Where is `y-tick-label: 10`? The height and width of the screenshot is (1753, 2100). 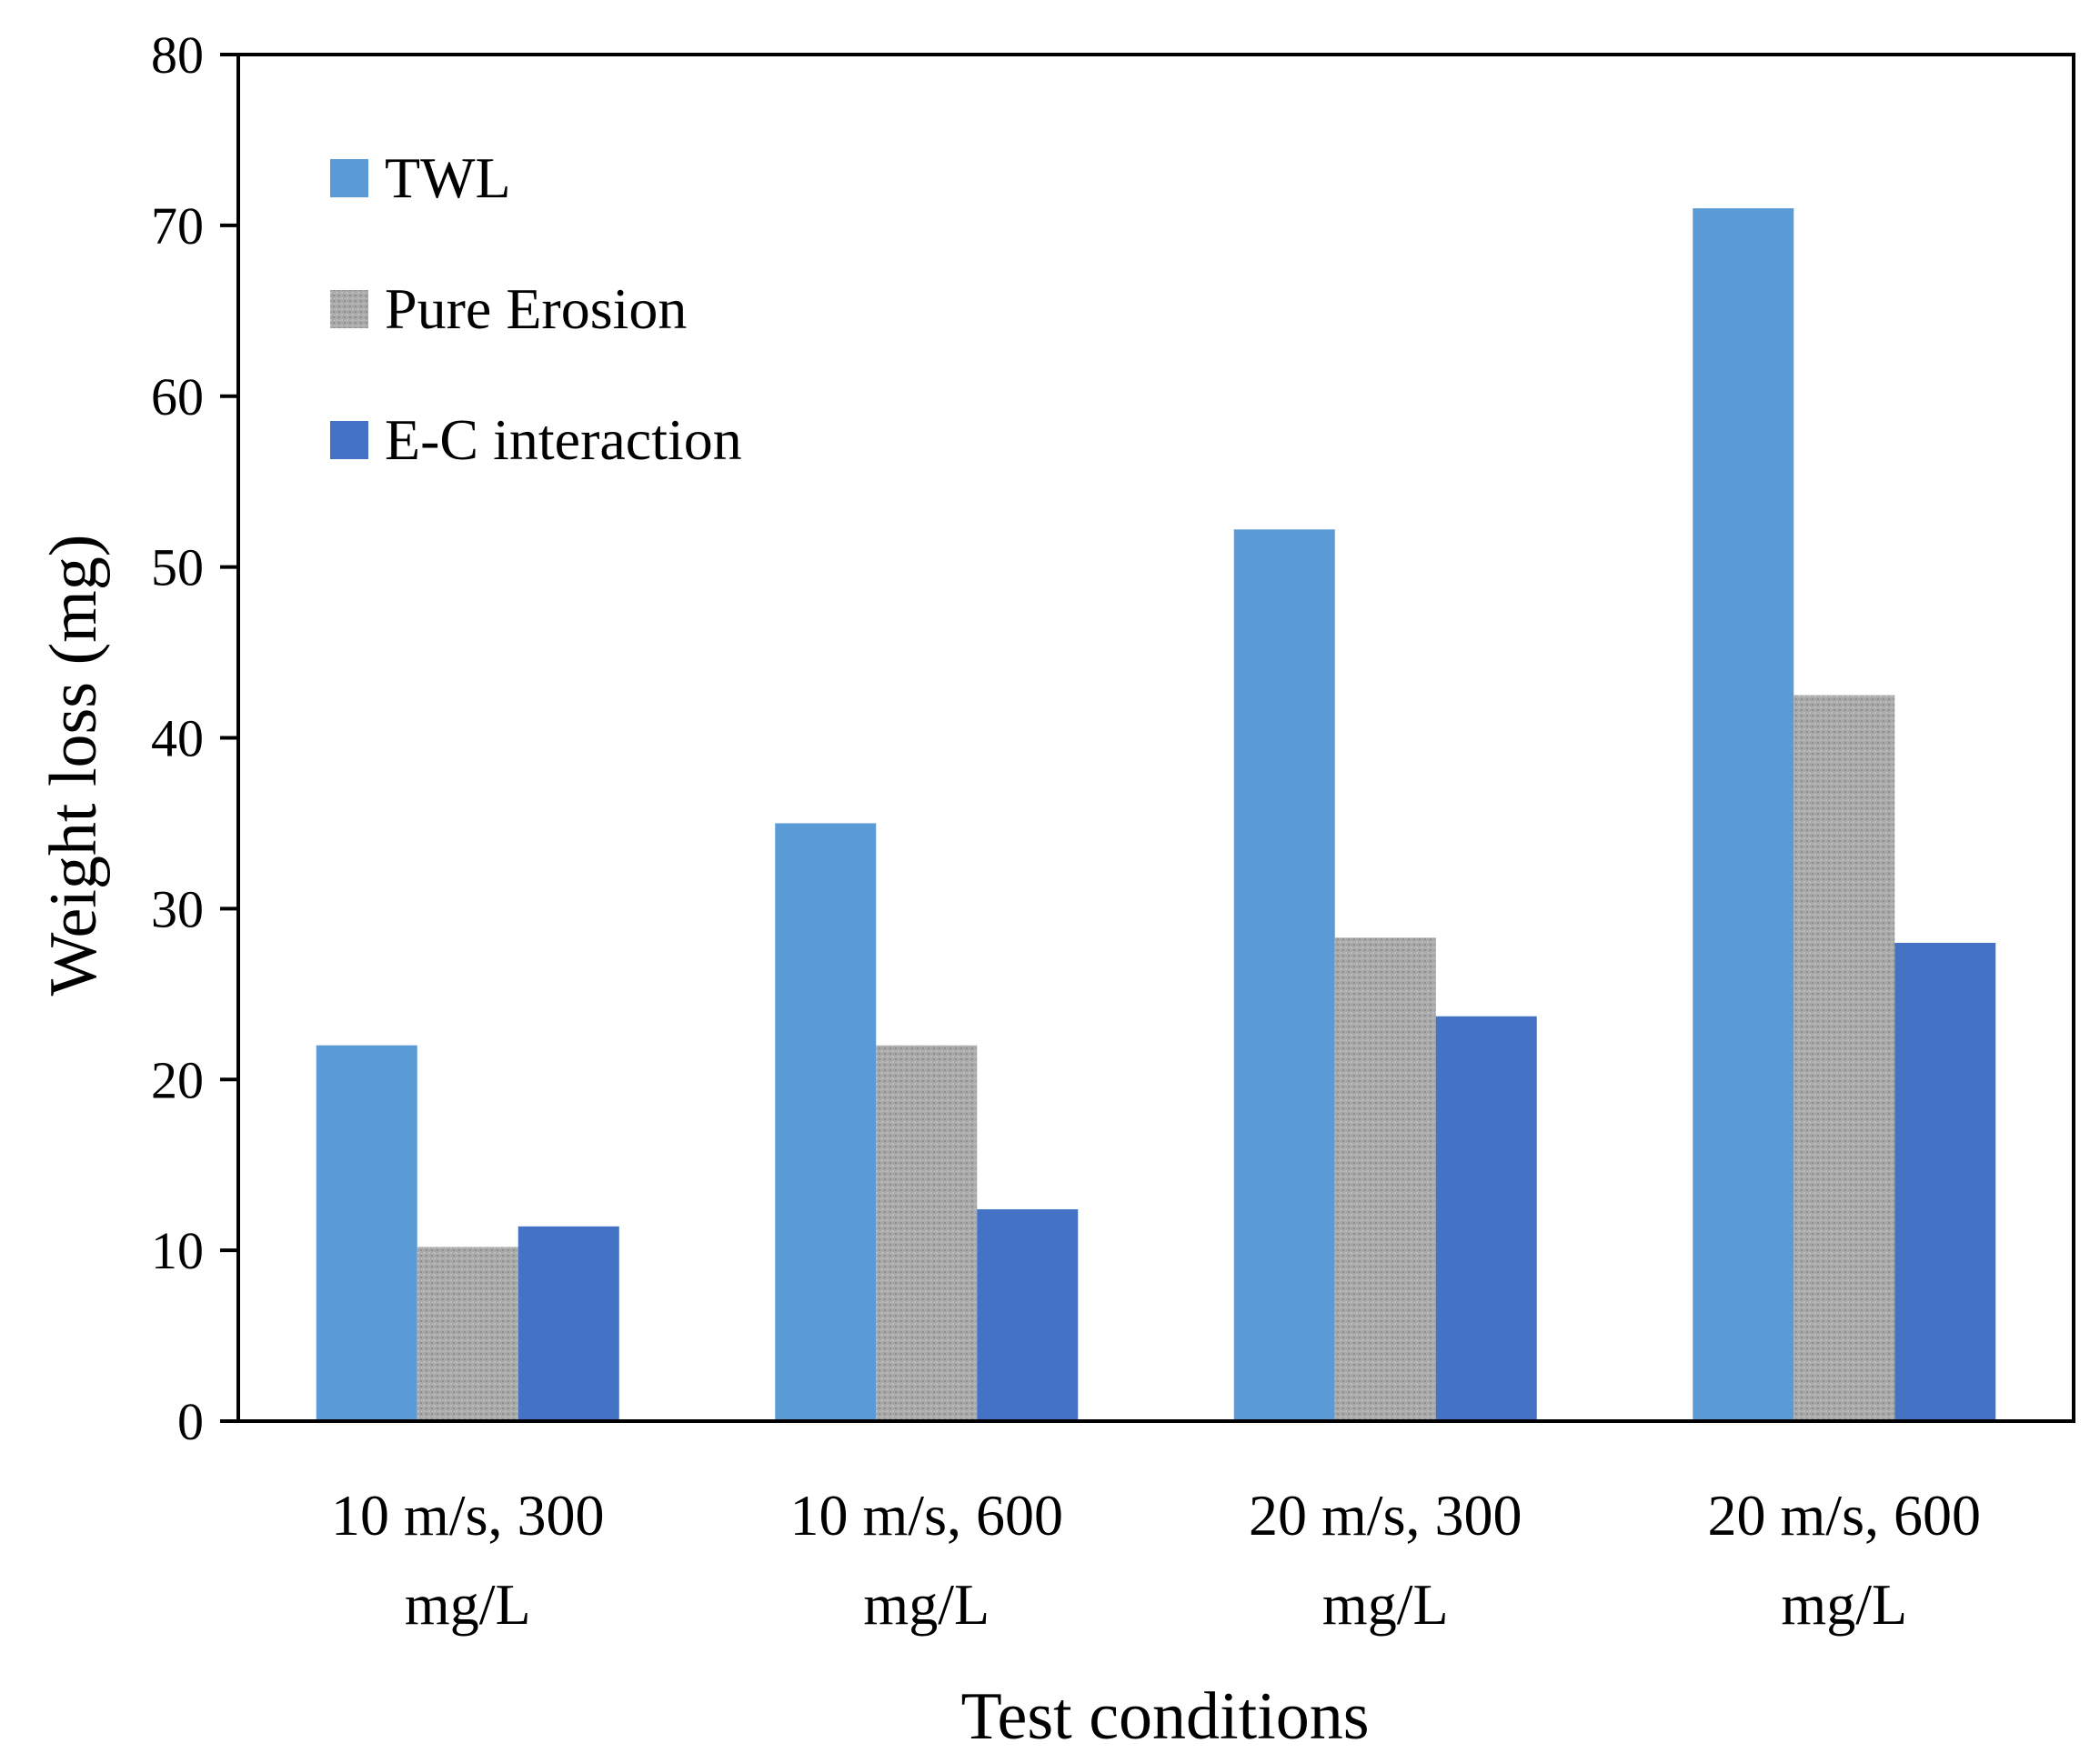 y-tick-label: 10 is located at coordinates (177, 1250).